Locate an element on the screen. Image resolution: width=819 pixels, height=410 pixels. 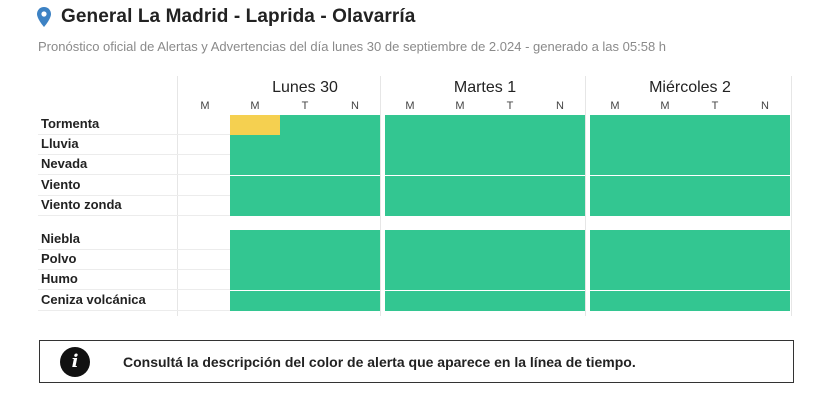
day-header-martes: Martes 1 is located at coordinates (485, 87).